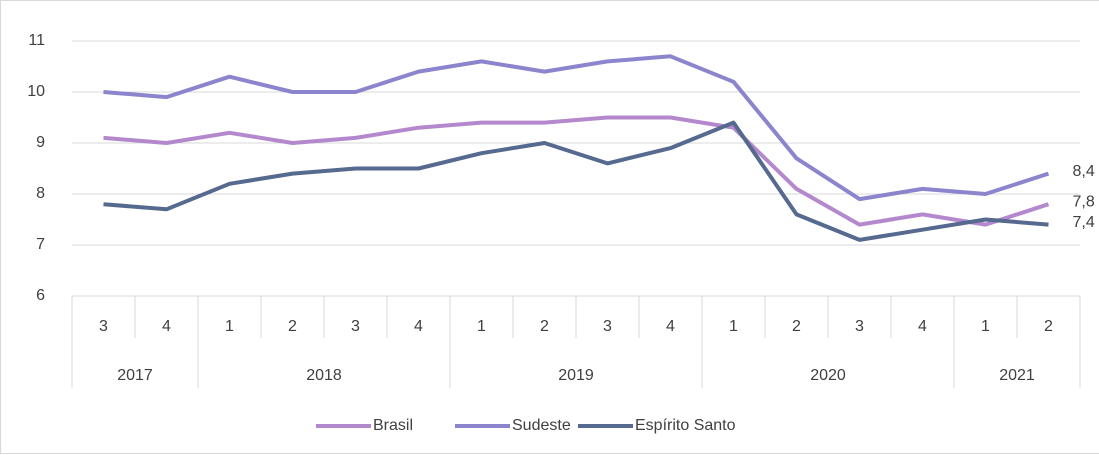 The width and height of the screenshot is (1099, 455). Describe the element at coordinates (541, 425) in the screenshot. I see `legend-label: Sudeste` at that location.